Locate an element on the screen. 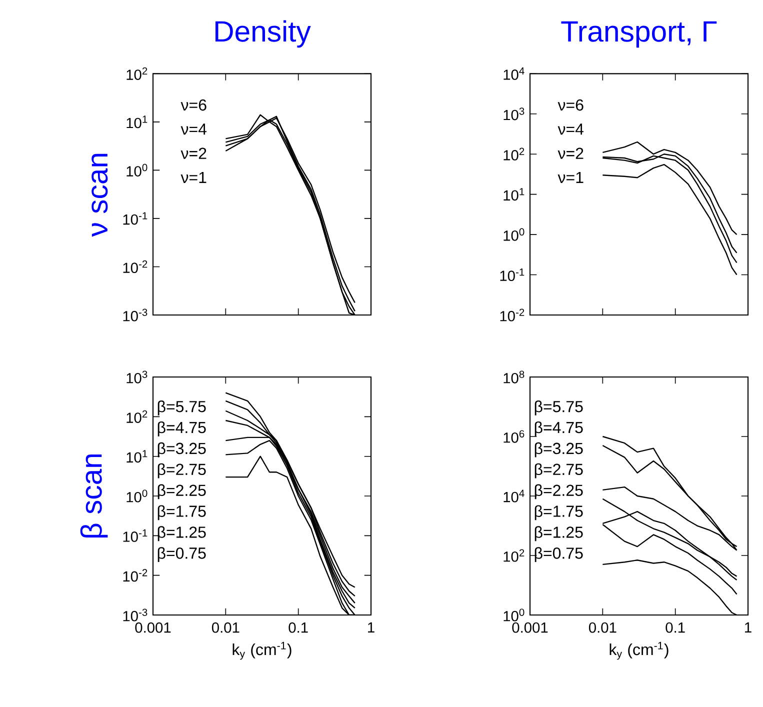  y-axis-title: ν scan is located at coordinates (100, 195).